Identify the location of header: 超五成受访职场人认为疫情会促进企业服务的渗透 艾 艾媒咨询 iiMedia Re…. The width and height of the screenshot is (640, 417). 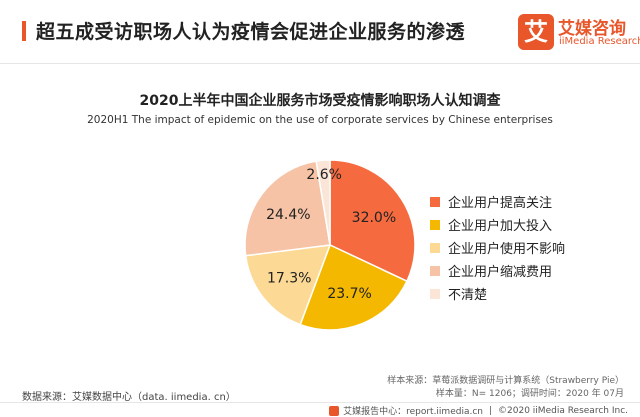
(320, 31).